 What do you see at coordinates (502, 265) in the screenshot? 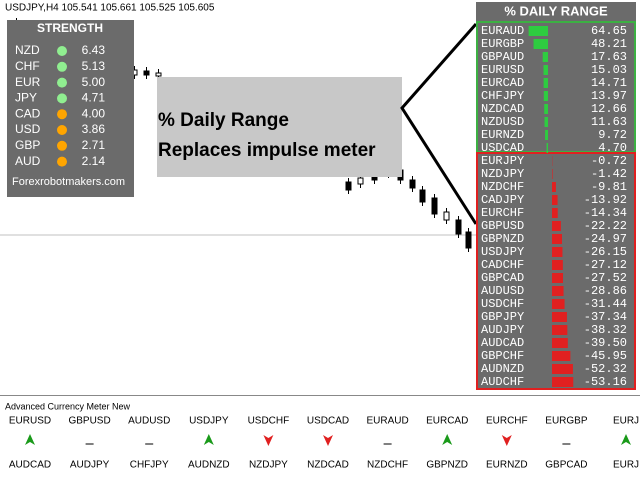
I see `pair: CADCHF` at bounding box center [502, 265].